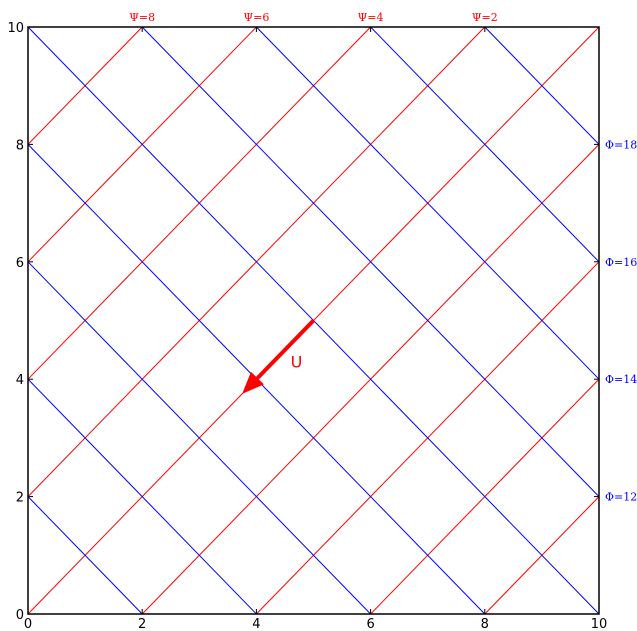 This screenshot has width=637, height=631. I want to click on x-tick-label-0: 0, so click(28, 624).